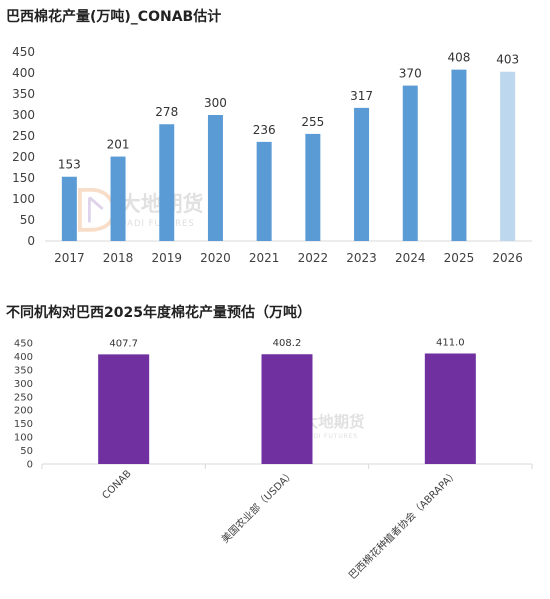 This screenshot has width=550, height=599. What do you see at coordinates (264, 130) in the screenshot?
I see `chart1-data-label: 236` at bounding box center [264, 130].